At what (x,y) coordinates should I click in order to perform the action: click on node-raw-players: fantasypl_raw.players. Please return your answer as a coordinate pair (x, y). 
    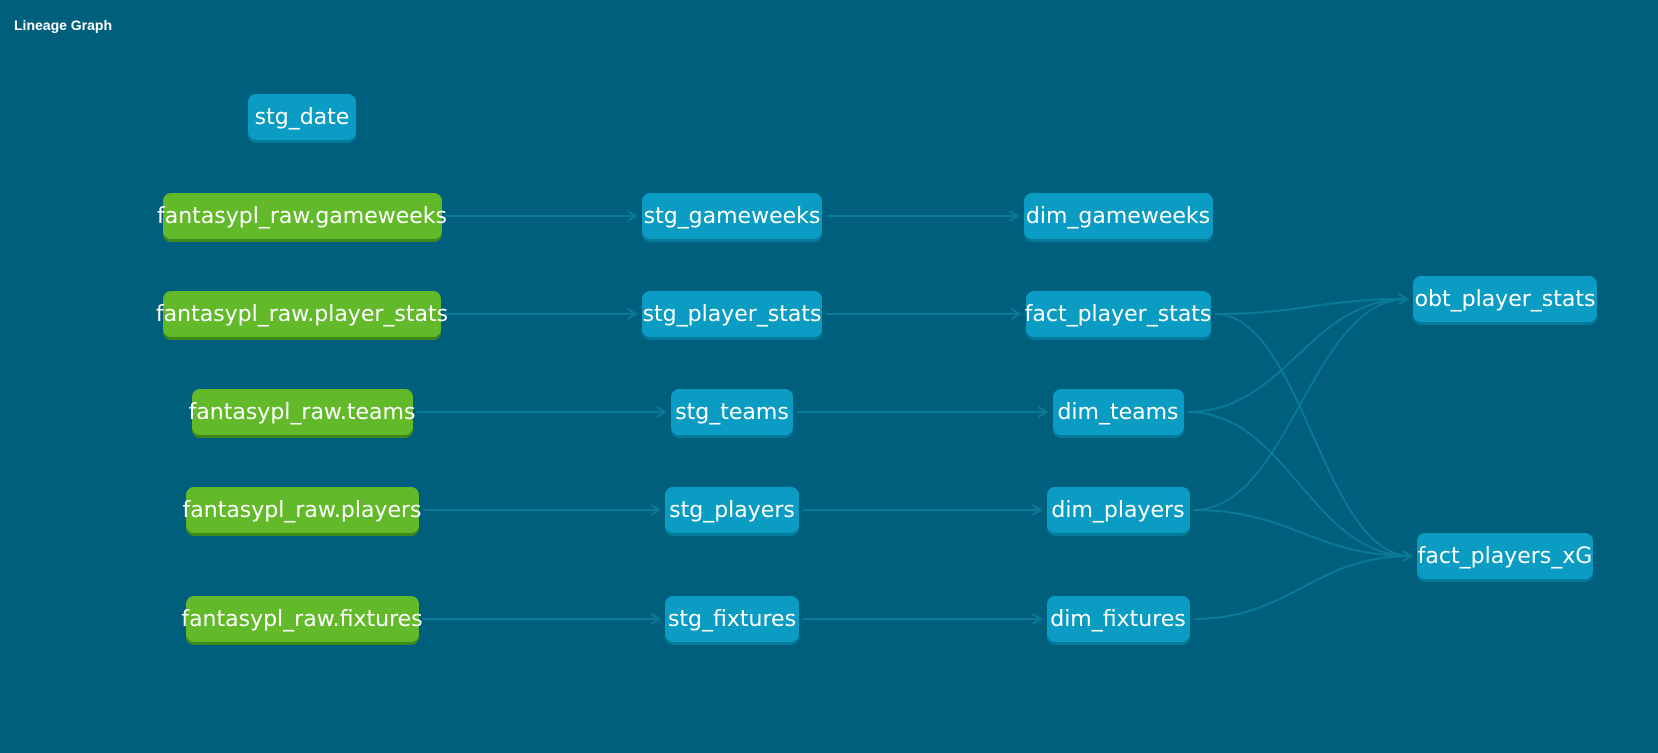
    Looking at the image, I should click on (302, 510).